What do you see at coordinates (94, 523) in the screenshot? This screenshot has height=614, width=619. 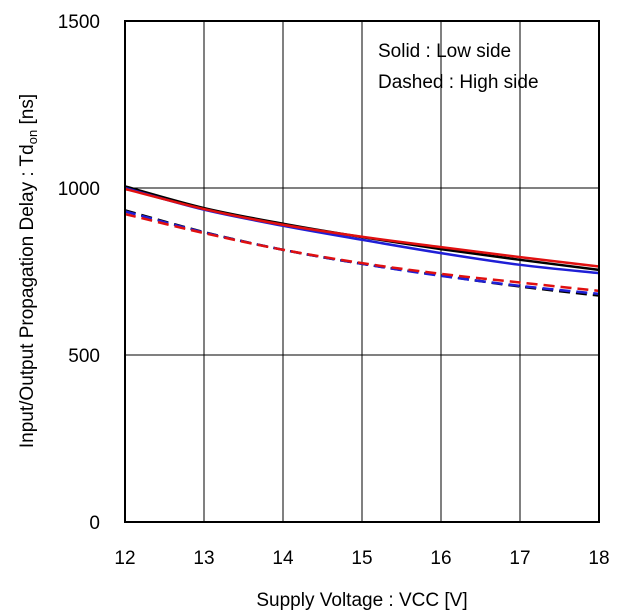 I see `y-tick-label: 0` at bounding box center [94, 523].